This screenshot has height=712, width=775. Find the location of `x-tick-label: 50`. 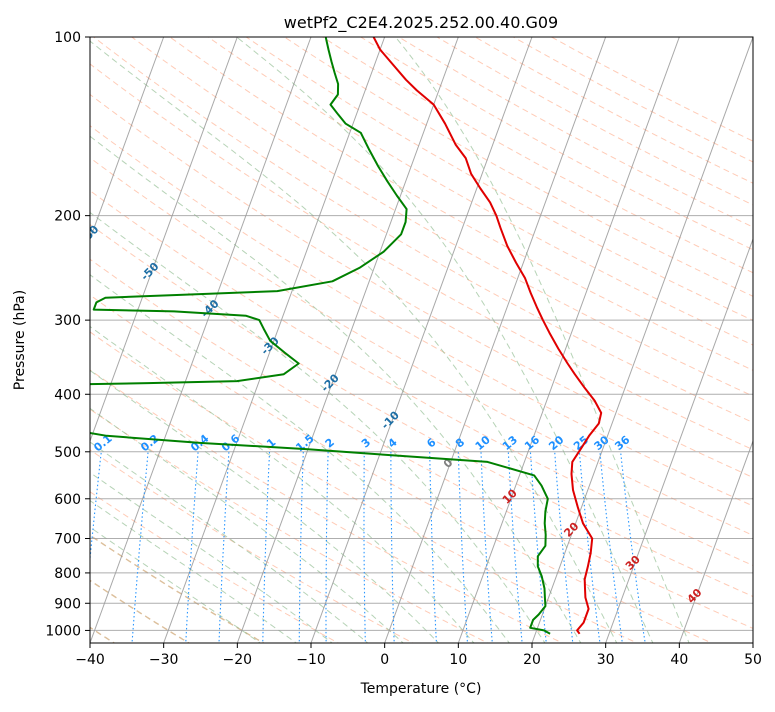

x-tick-label: 50 is located at coordinates (753, 660).